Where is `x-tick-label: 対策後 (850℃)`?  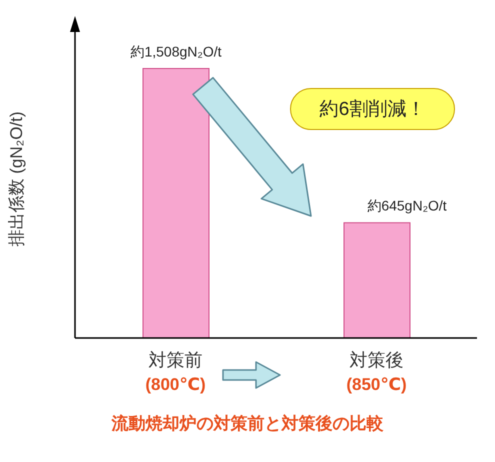 x-tick-label: 対策後 (850℃) is located at coordinates (376, 372).